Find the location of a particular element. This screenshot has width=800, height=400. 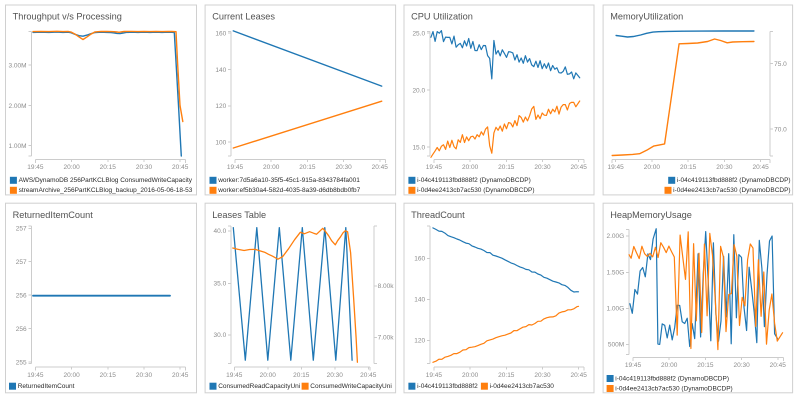

svg-text: MemoryUtilization is located at coordinates (646, 17).